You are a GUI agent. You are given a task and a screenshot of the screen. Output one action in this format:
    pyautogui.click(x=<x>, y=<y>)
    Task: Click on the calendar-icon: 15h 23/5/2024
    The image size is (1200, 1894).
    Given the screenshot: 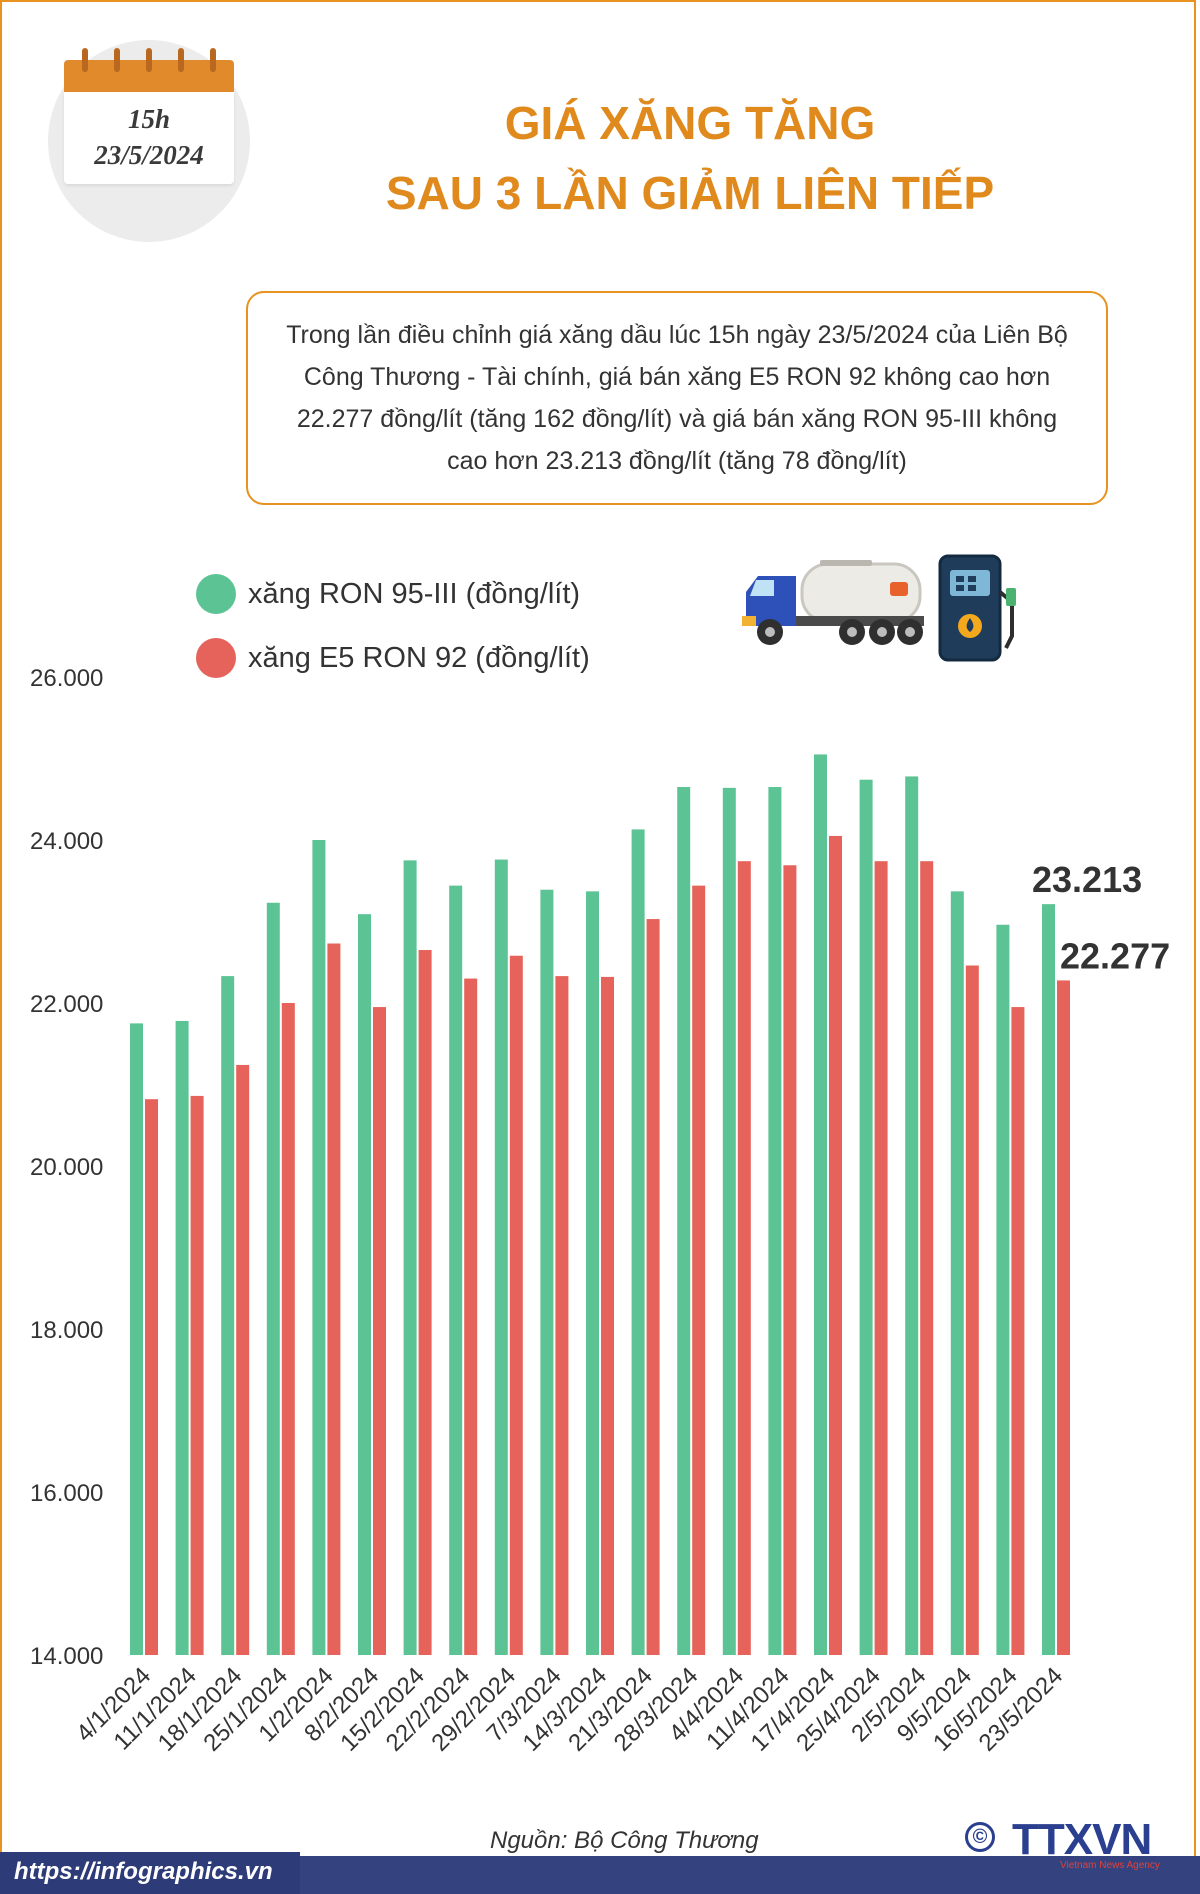 What is the action you would take?
    pyautogui.click(x=149, y=116)
    